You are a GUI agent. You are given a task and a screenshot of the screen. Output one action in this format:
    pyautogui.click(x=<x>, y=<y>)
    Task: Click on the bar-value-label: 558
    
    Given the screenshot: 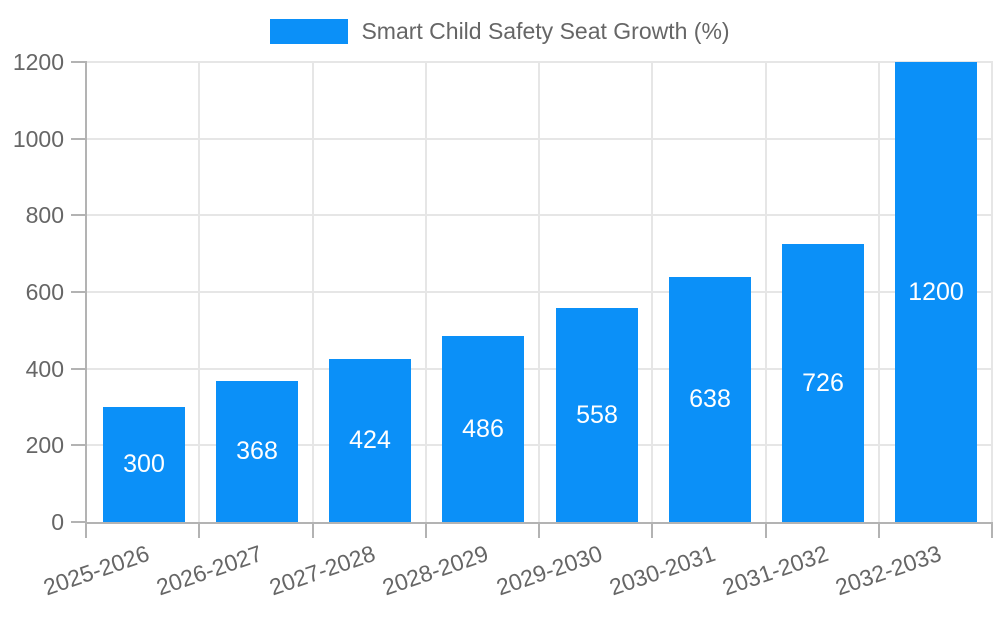 What is the action you would take?
    pyautogui.click(x=597, y=414)
    